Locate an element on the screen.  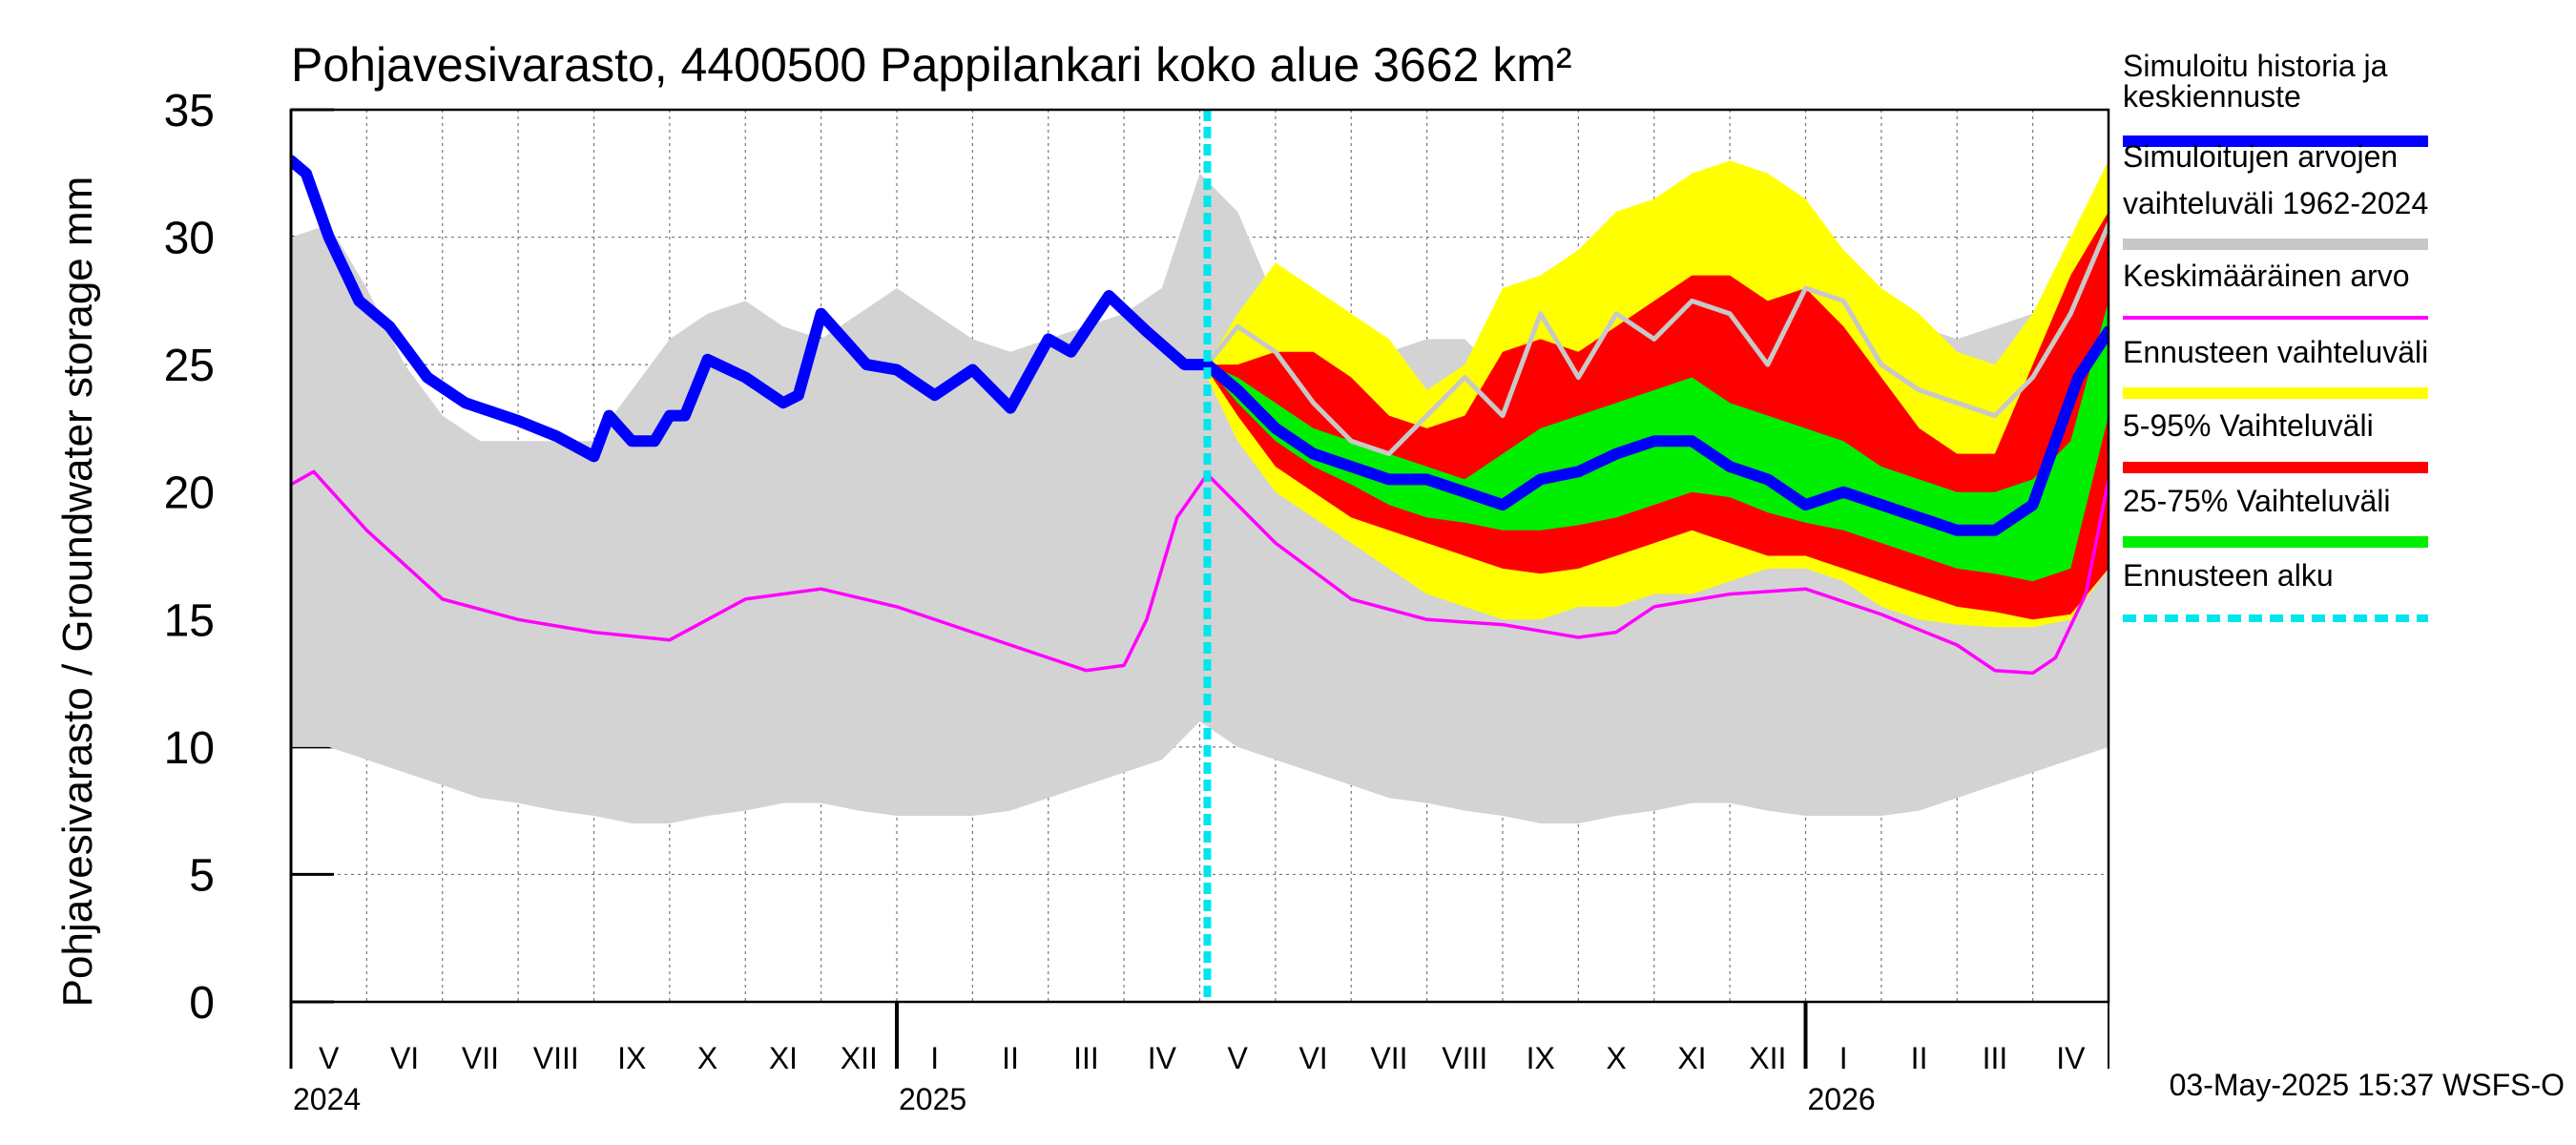
y-tick-label: 20 is located at coordinates (189, 493).